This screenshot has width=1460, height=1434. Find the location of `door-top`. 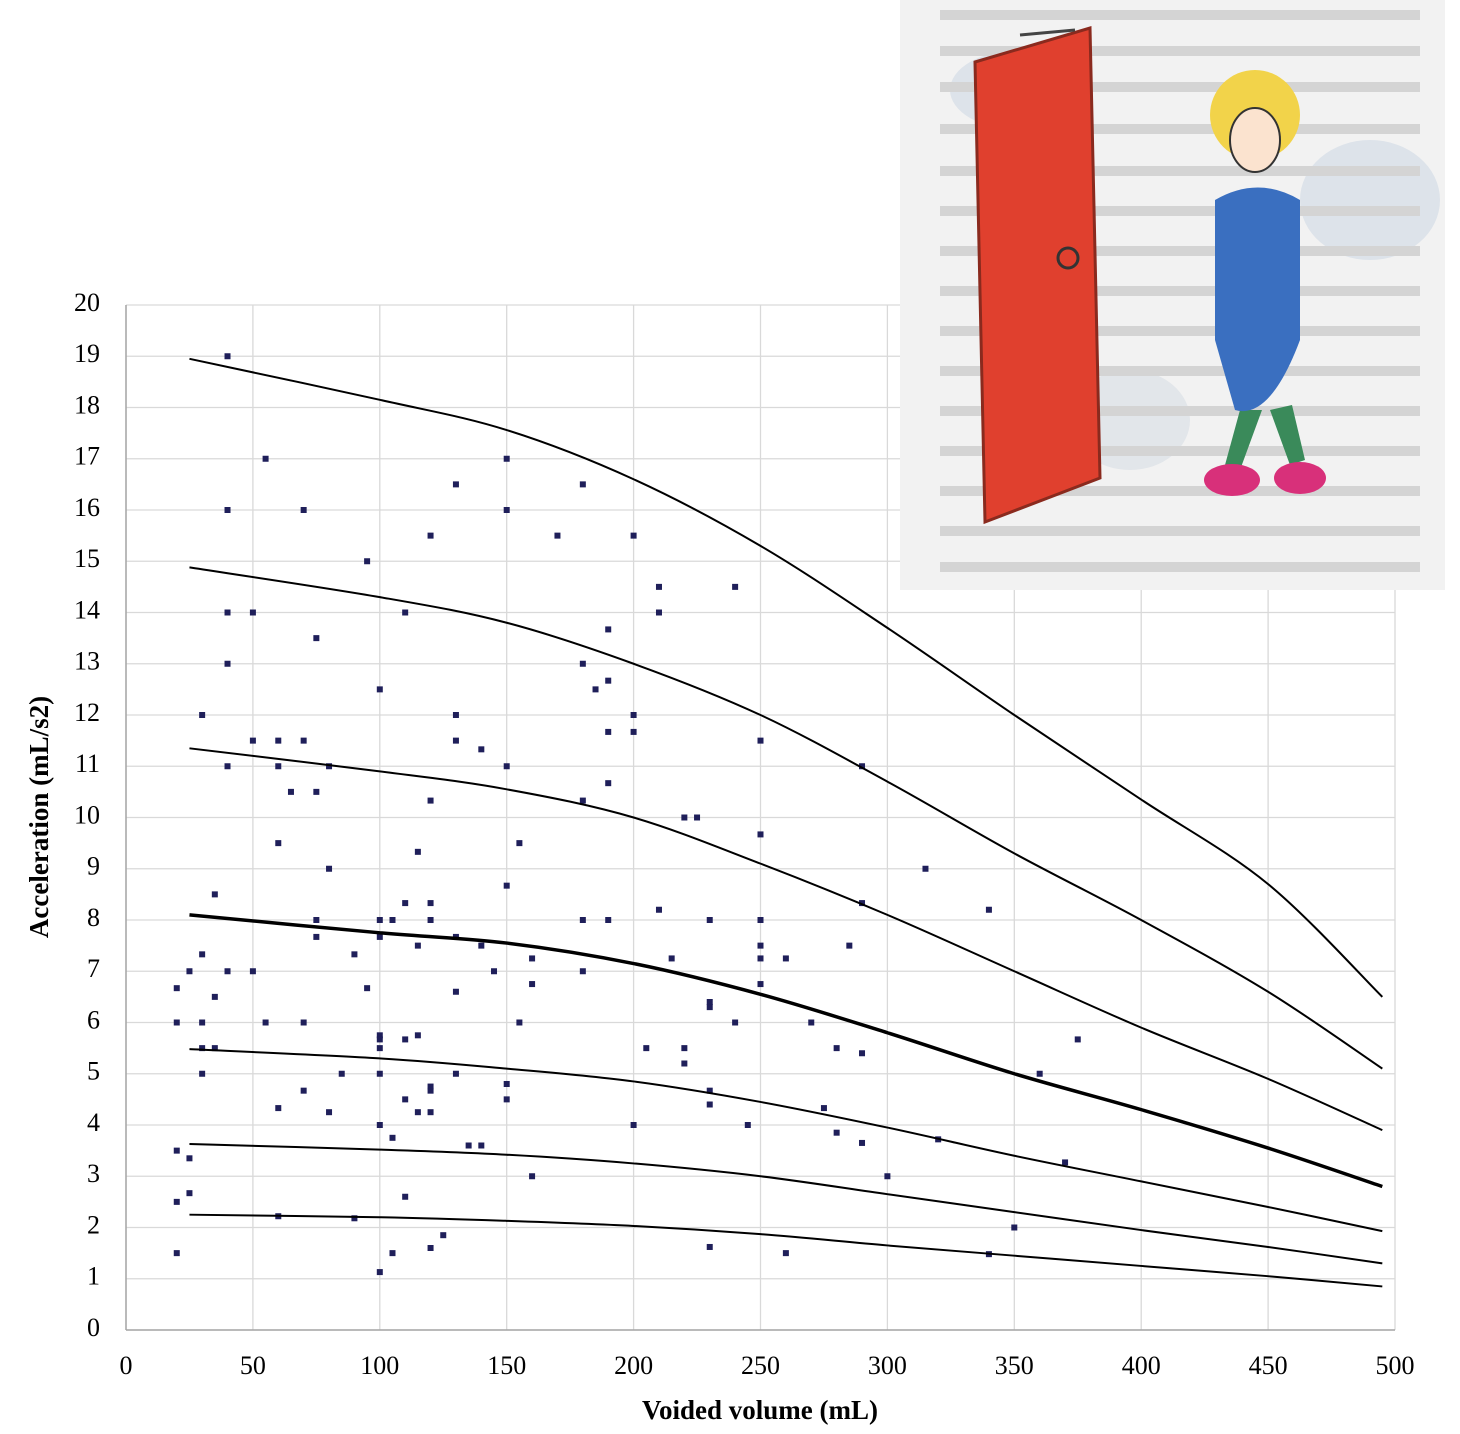

door-top is located at coordinates (1047, 32).